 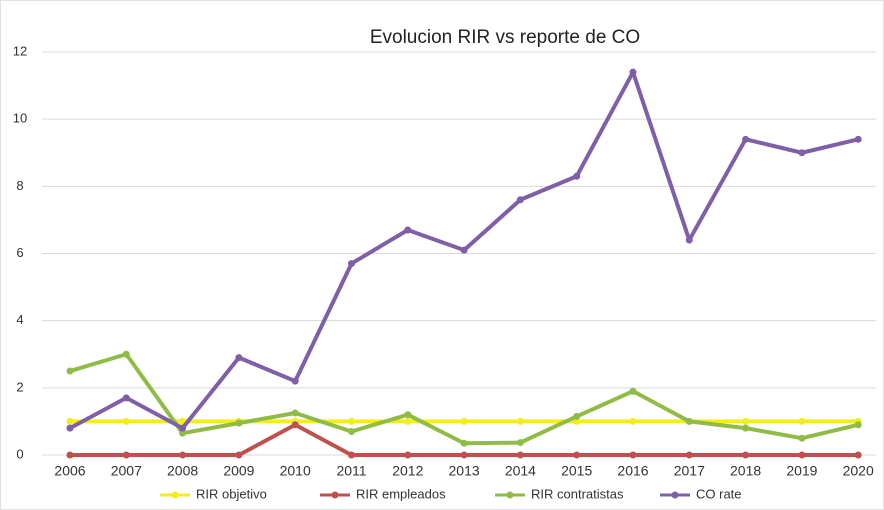 I want to click on x-tick-label: 2018, so click(x=745, y=471).